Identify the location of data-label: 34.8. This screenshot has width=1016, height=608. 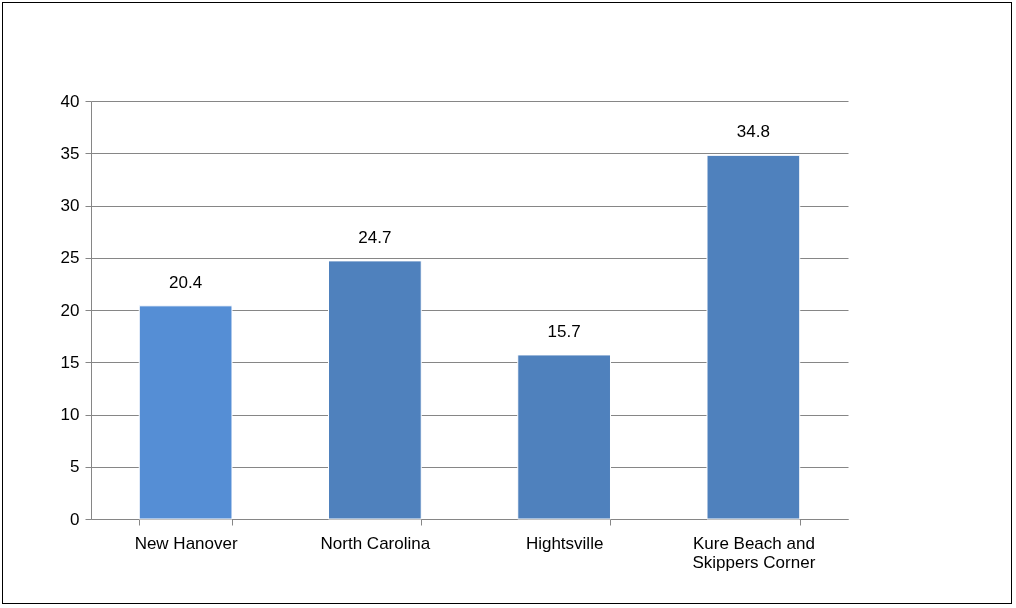
(753, 132).